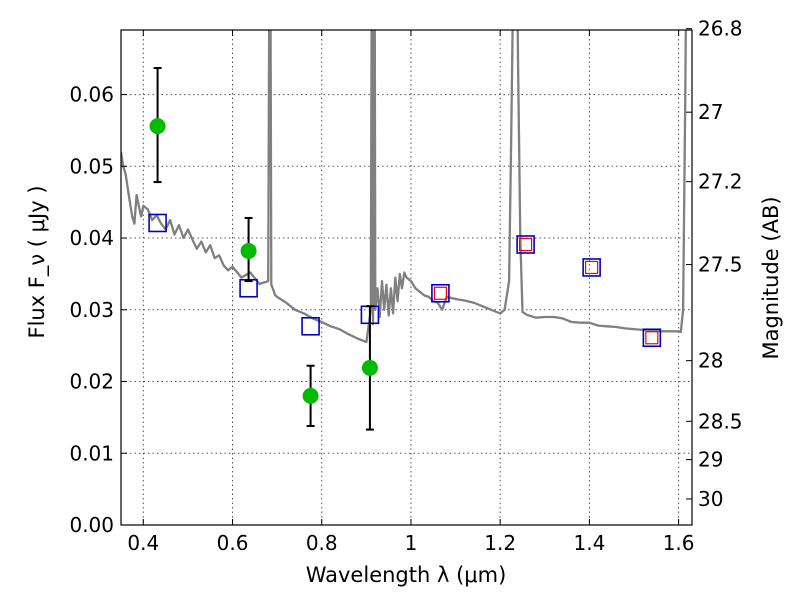 Image resolution: width=800 pixels, height=600 pixels. Describe the element at coordinates (589, 543) in the screenshot. I see `x-tick-label: 1.4` at that location.